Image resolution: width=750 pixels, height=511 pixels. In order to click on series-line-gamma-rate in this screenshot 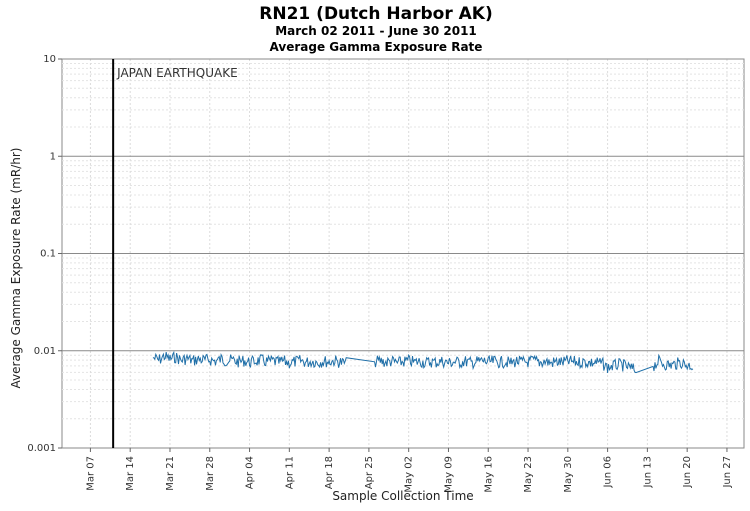, I will do `click(423, 362)`.